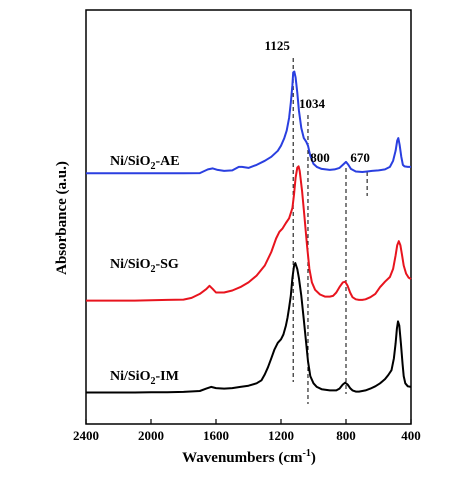  I want to click on series-labels: Ni/SiO2-AE Ni/SiO2-SG Ni/SiO2-IM, so click(145, 270).